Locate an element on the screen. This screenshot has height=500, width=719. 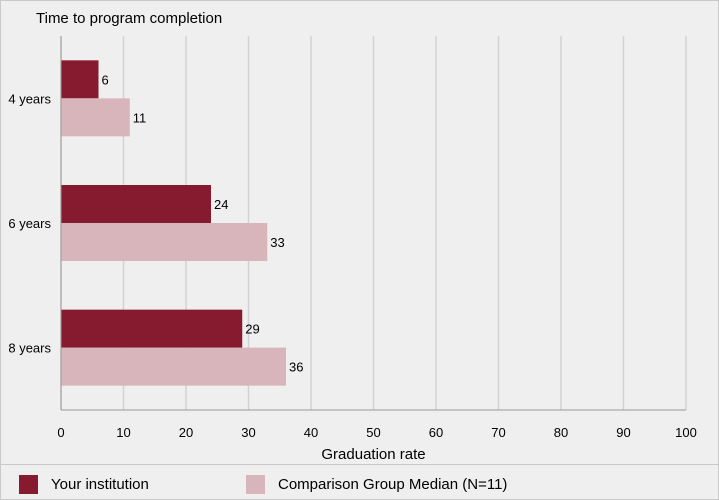
y-category-label: 8 years is located at coordinates (29, 348).